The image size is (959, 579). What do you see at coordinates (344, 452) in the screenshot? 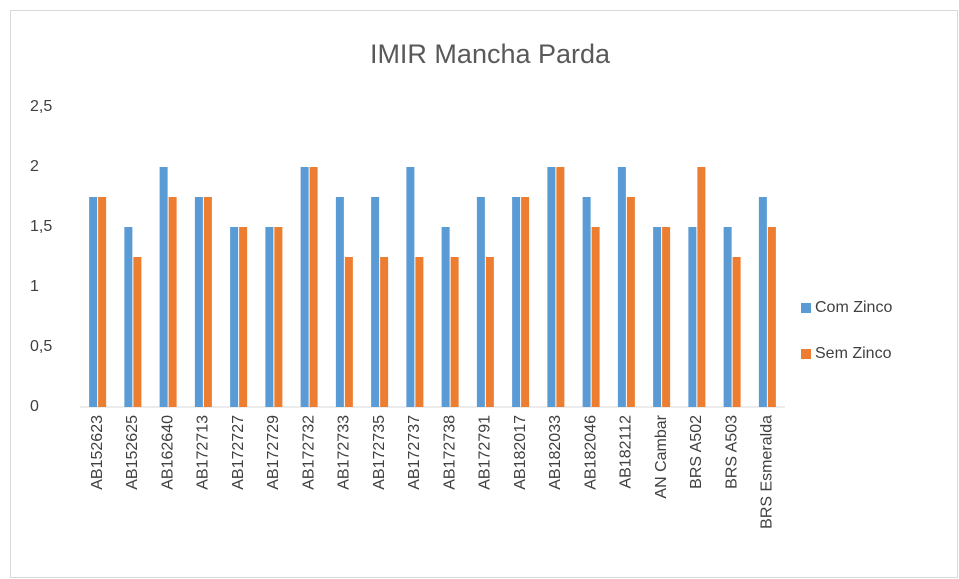
I see `x-tick-label: AB172733` at bounding box center [344, 452].